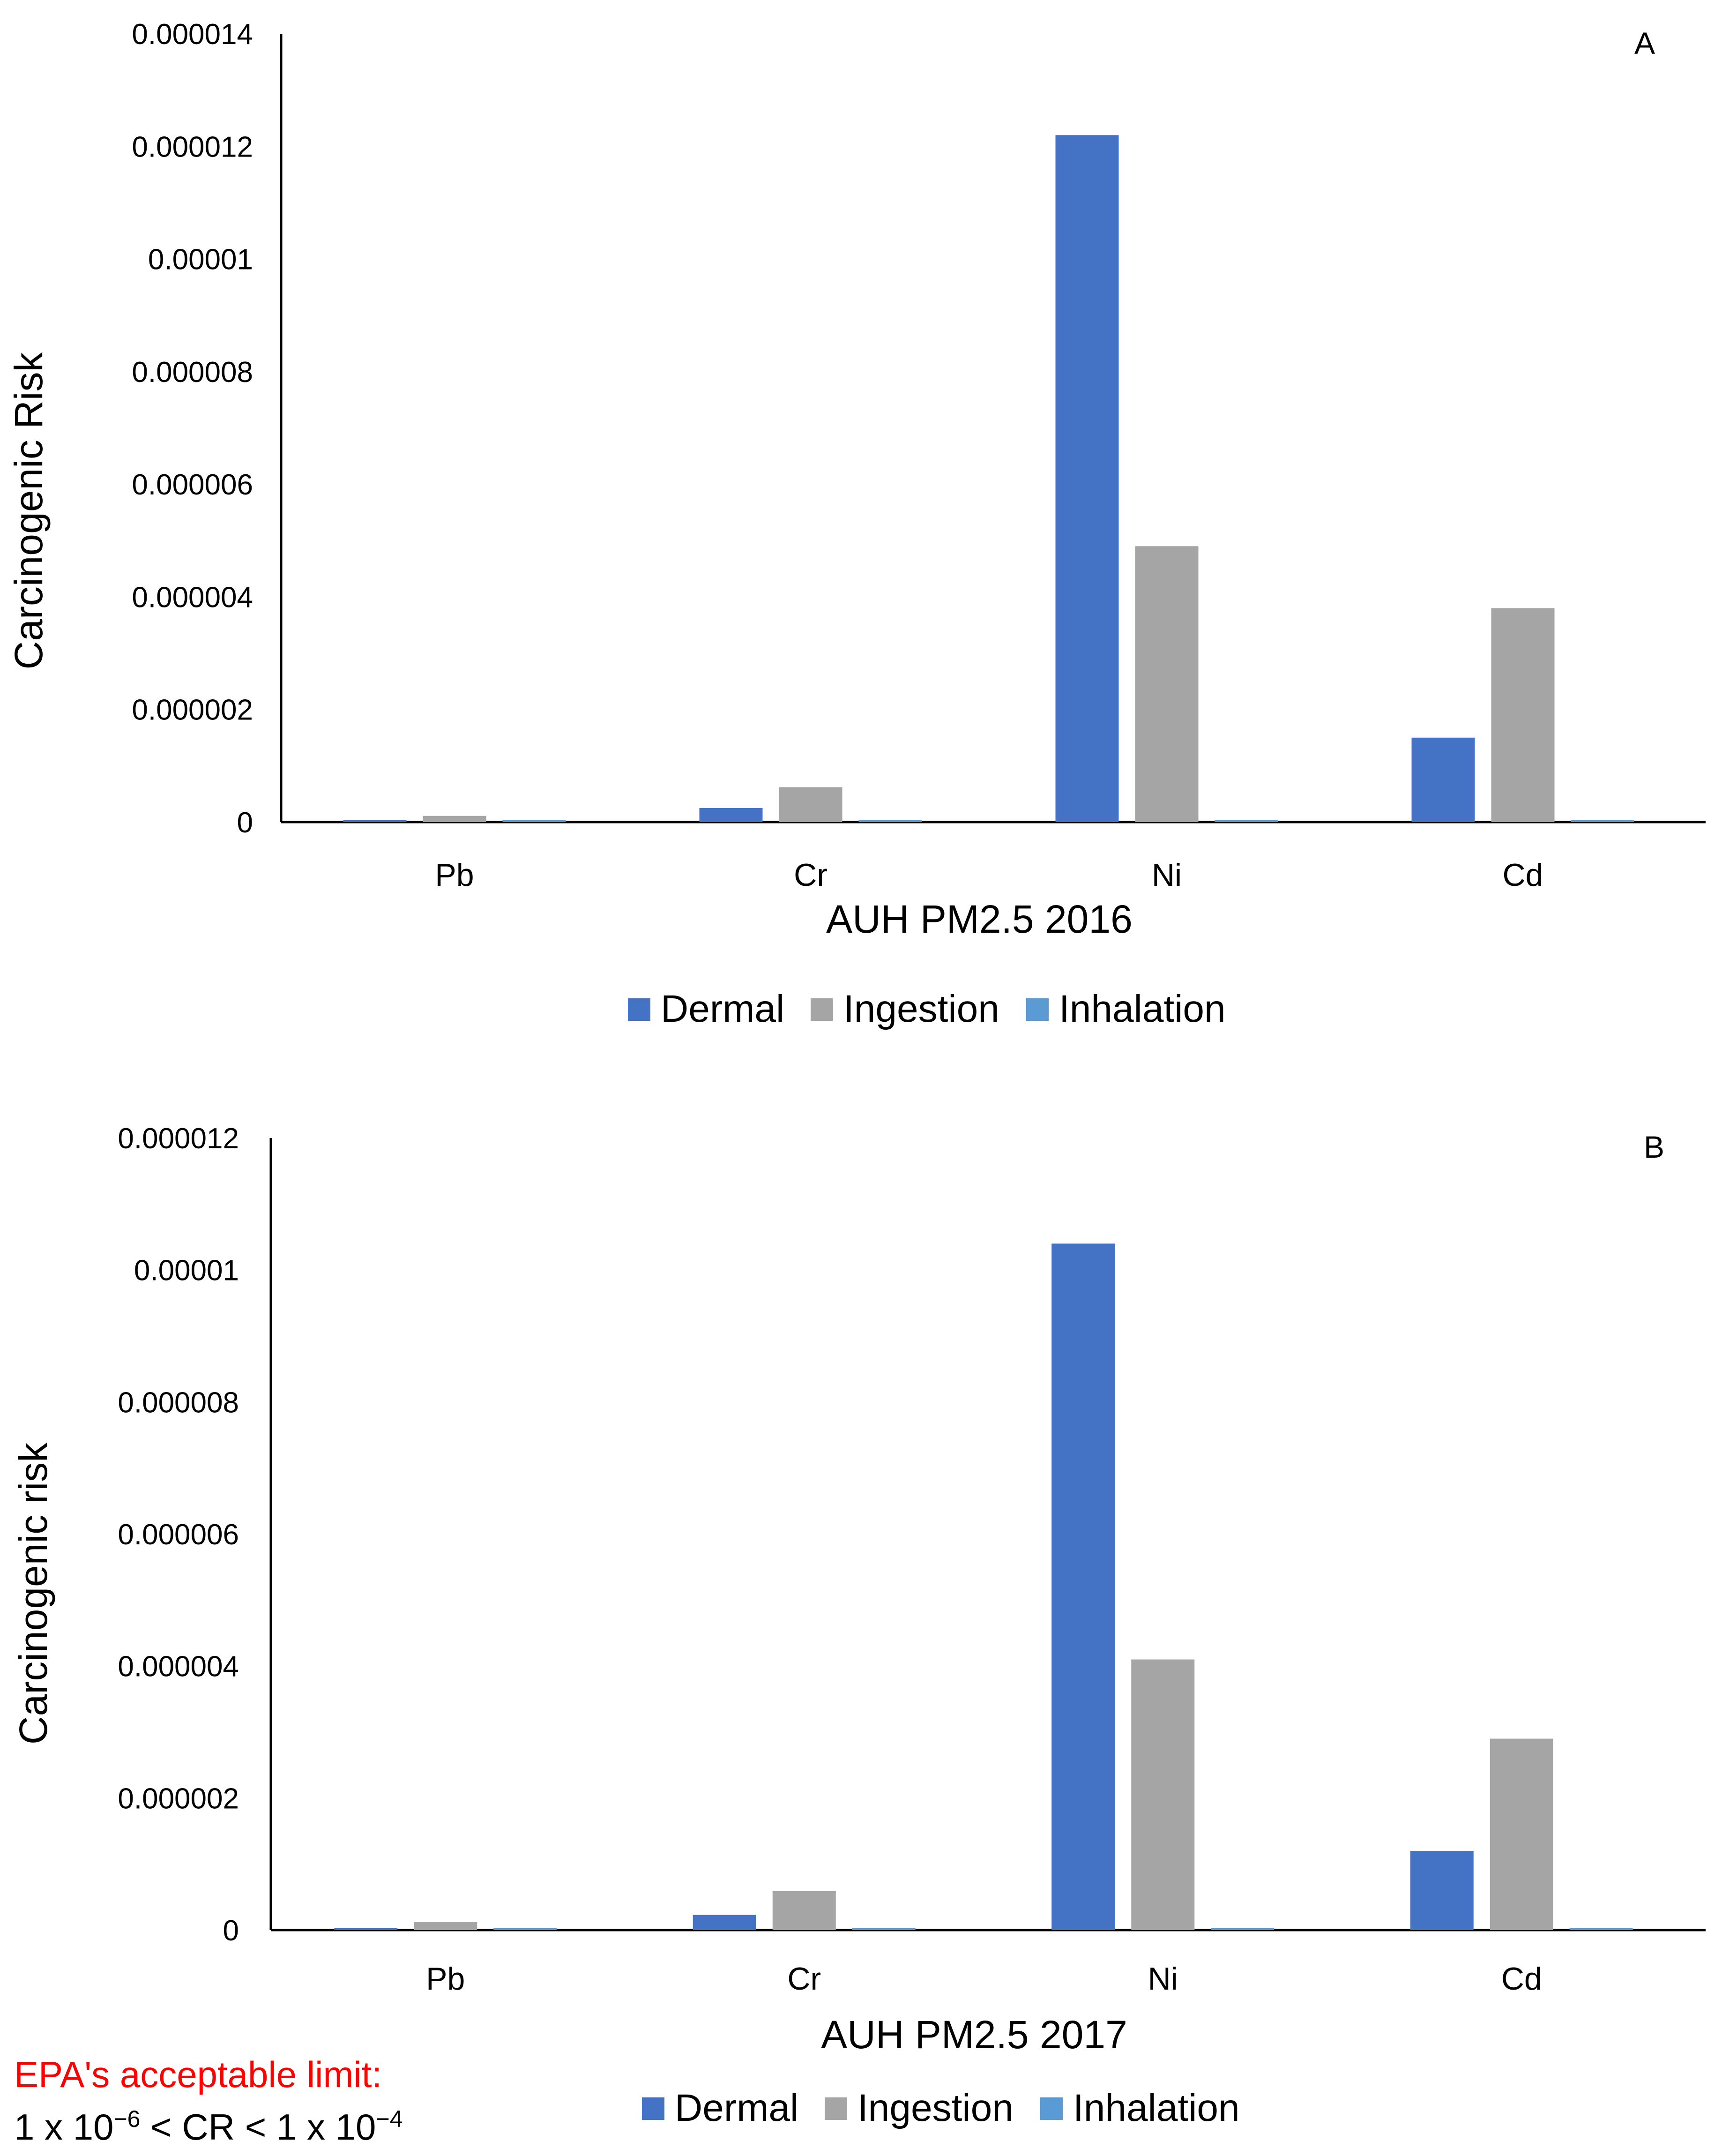  I want to click on epa-limit-title: EPA's acceptable limit:, so click(198, 2075).